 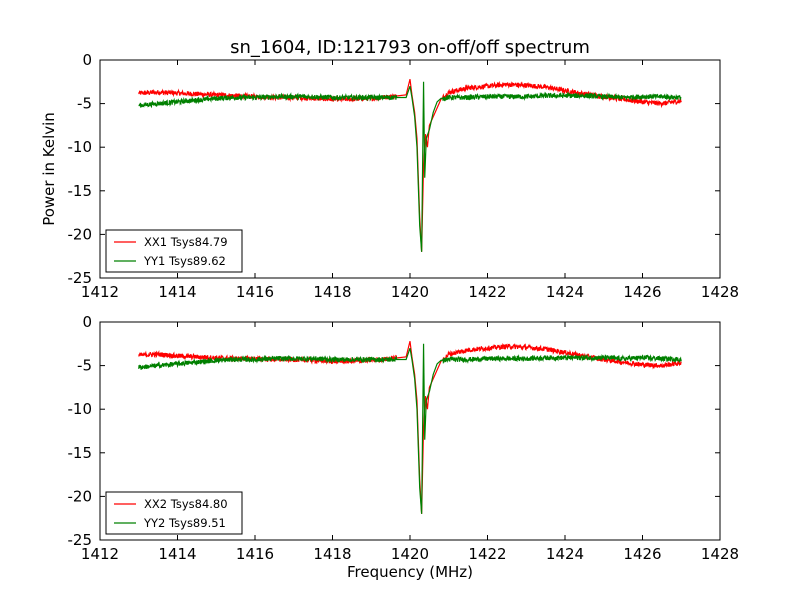 What do you see at coordinates (49, 169) in the screenshot?
I see `y-axis-label: Power in Kelvin` at bounding box center [49, 169].